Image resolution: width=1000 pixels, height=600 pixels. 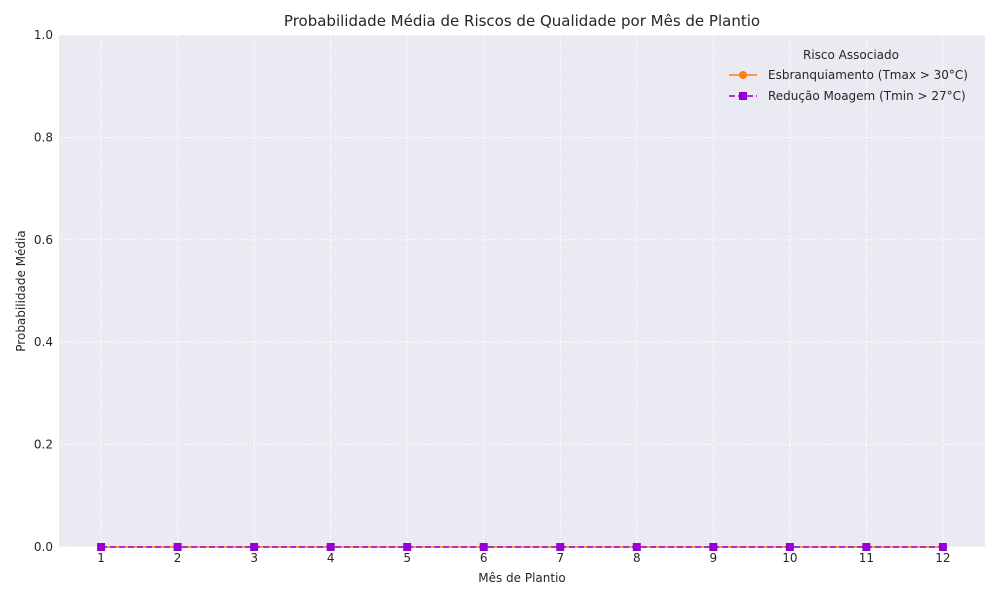 What do you see at coordinates (254, 558) in the screenshot?
I see `x-tick-label: 3` at bounding box center [254, 558].